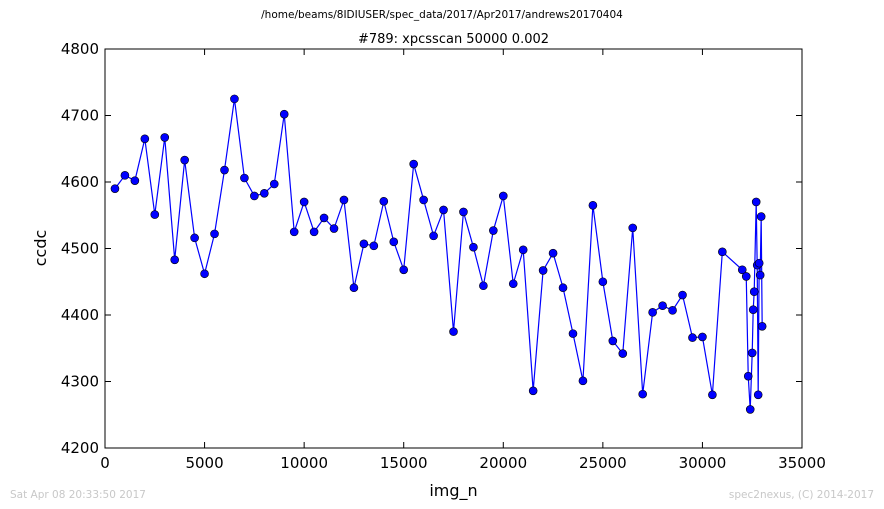  What do you see at coordinates (503, 463) in the screenshot?
I see `x-tick-label: 20000` at bounding box center [503, 463].